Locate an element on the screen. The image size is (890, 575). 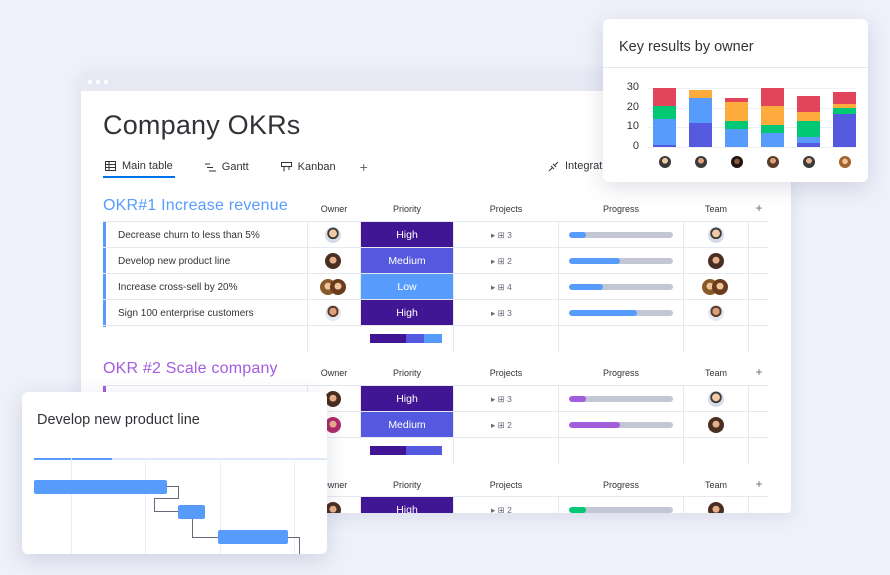
team-avatar-group is located at coordinates (715, 287).